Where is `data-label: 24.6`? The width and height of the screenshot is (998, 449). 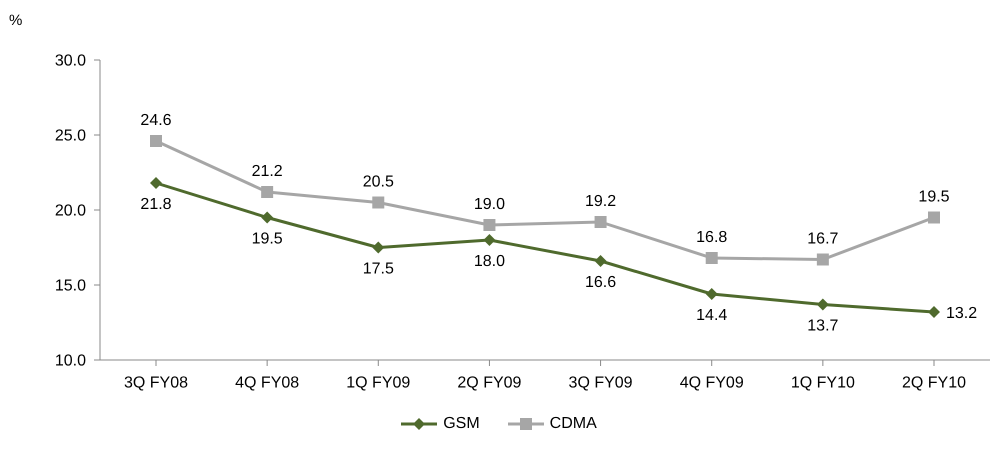
data-label: 24.6 is located at coordinates (156, 120).